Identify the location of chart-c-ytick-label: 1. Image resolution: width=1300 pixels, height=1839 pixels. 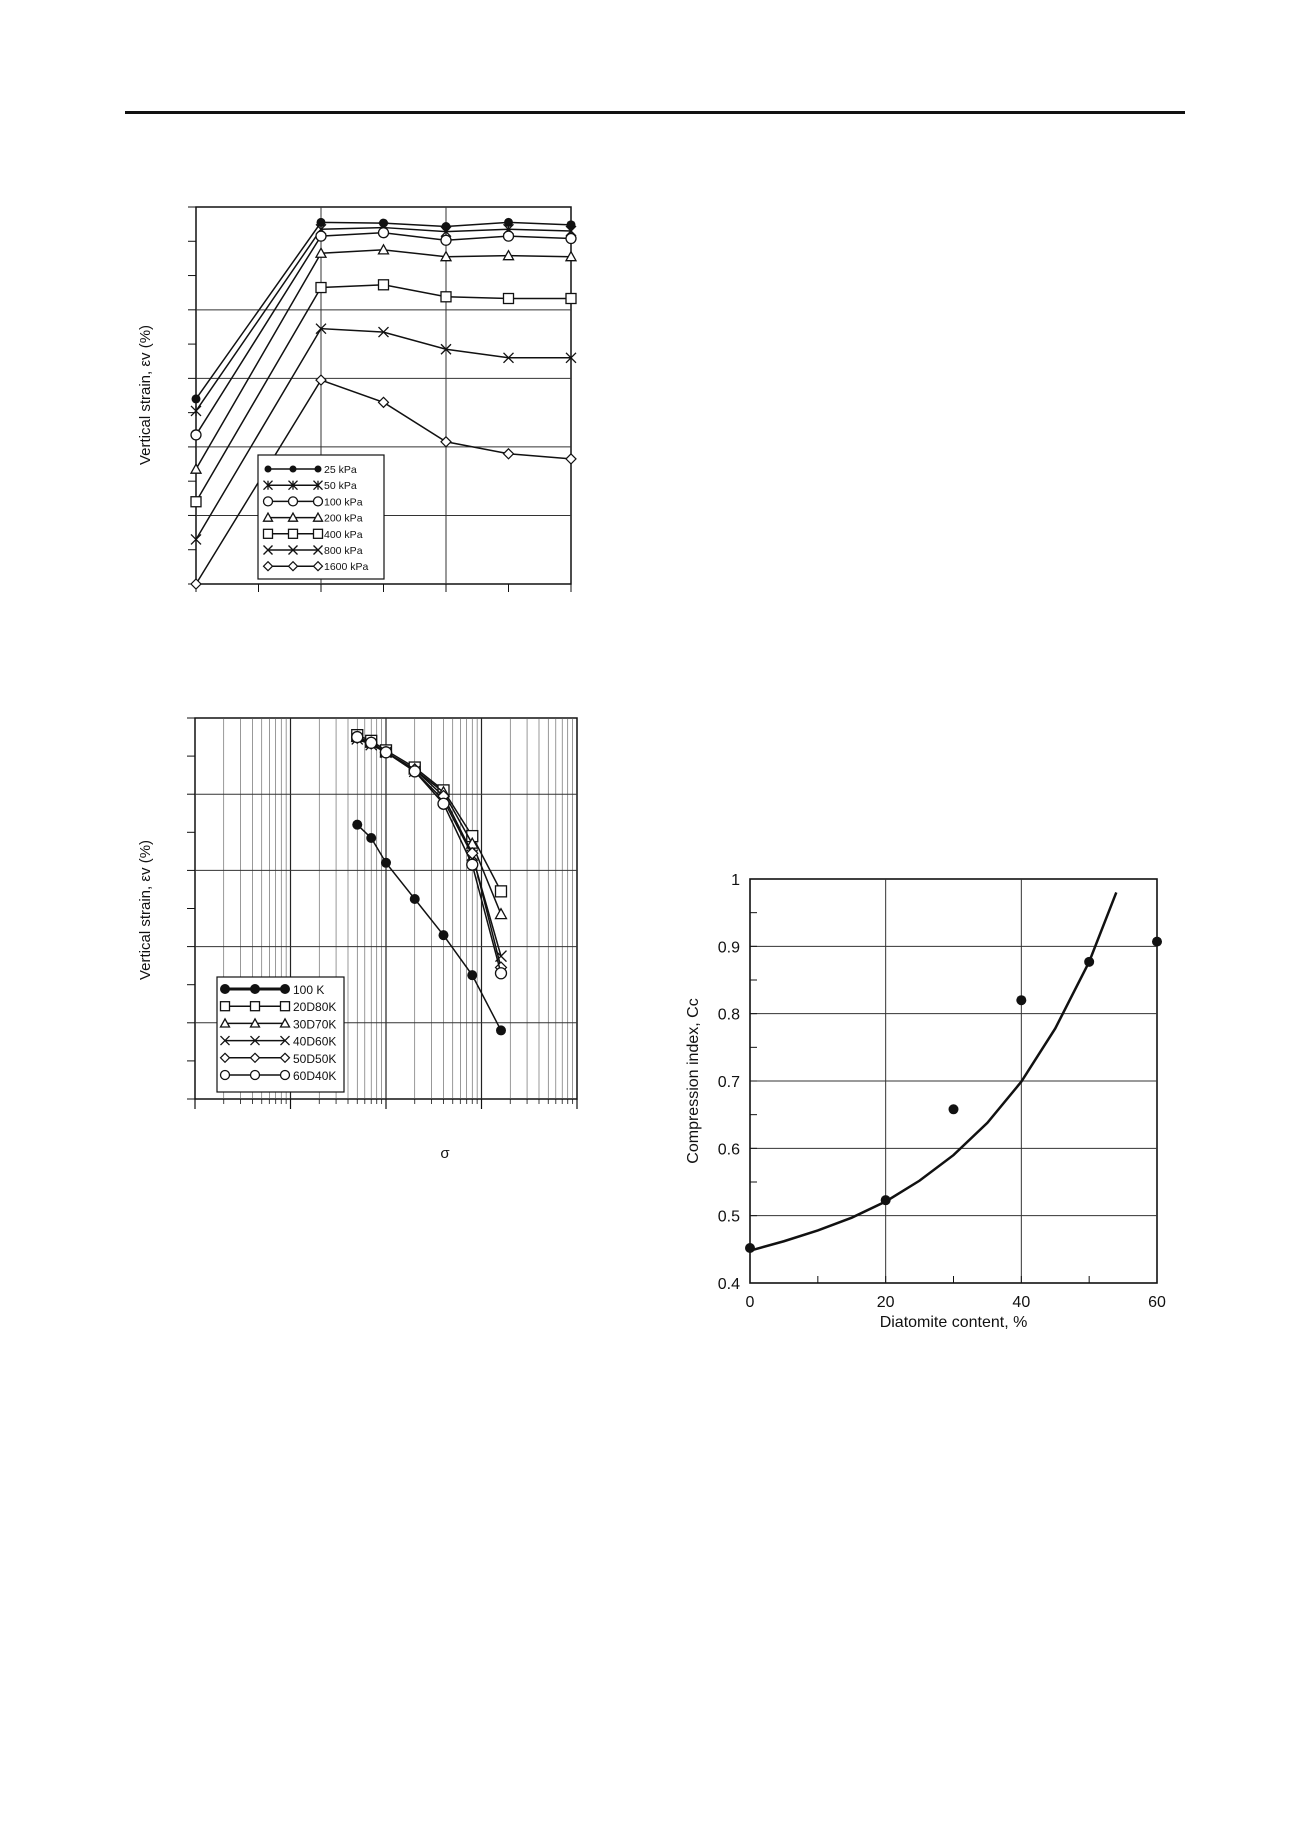
(735, 880).